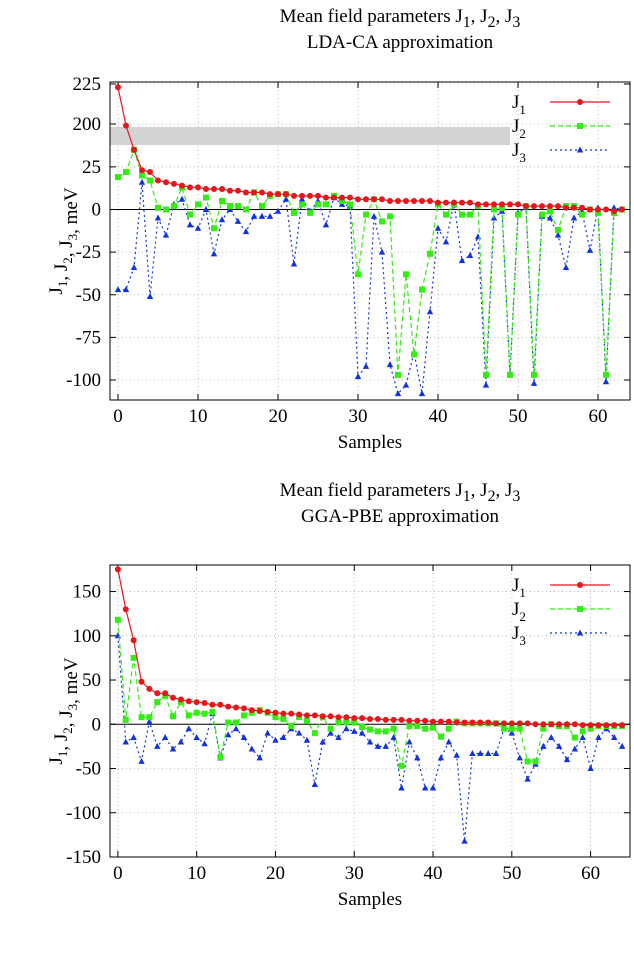 The width and height of the screenshot is (634, 953). Describe the element at coordinates (88, 337) in the screenshot. I see `y-tick-label: -75` at that location.